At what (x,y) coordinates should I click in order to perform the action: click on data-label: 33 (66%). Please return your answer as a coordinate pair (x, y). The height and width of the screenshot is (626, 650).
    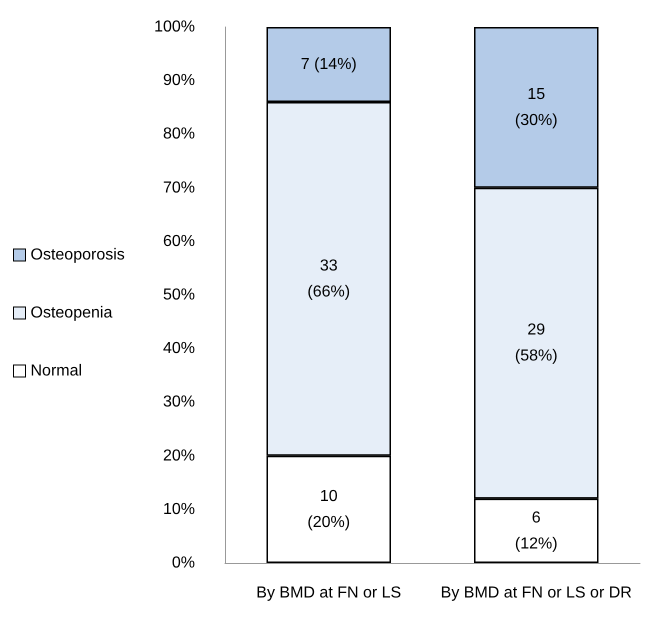
    Looking at the image, I should click on (328, 278).